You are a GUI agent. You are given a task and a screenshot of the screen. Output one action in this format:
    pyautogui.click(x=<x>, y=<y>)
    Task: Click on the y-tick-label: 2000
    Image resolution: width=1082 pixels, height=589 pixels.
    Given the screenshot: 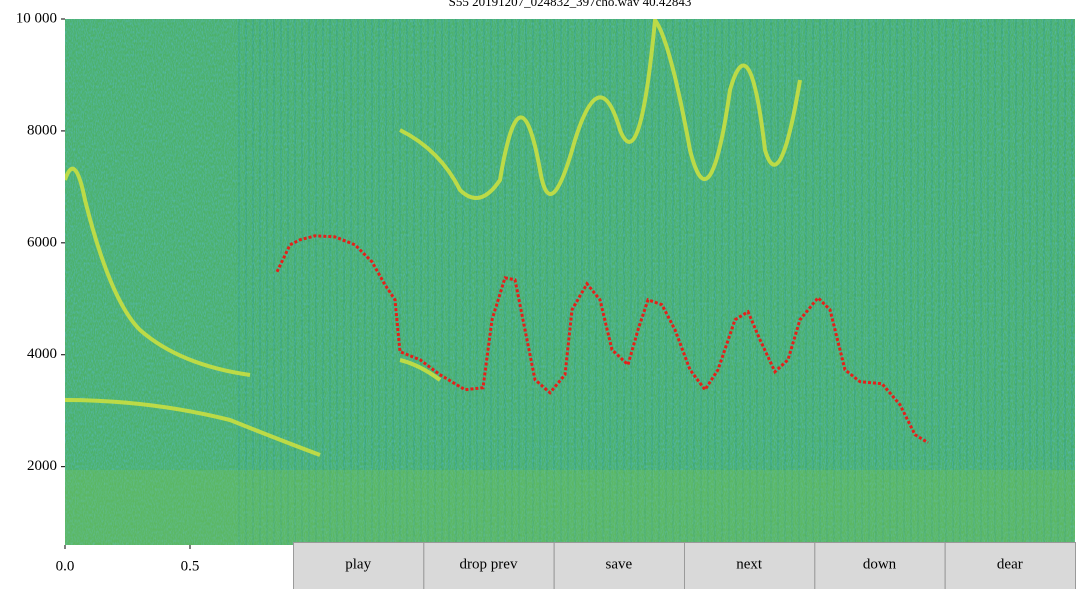 What is the action you would take?
    pyautogui.click(x=42, y=466)
    